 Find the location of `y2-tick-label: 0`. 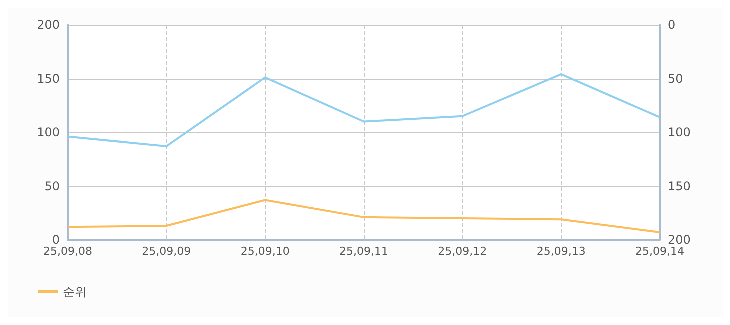

y2-tick-label: 0 is located at coordinates (672, 25).